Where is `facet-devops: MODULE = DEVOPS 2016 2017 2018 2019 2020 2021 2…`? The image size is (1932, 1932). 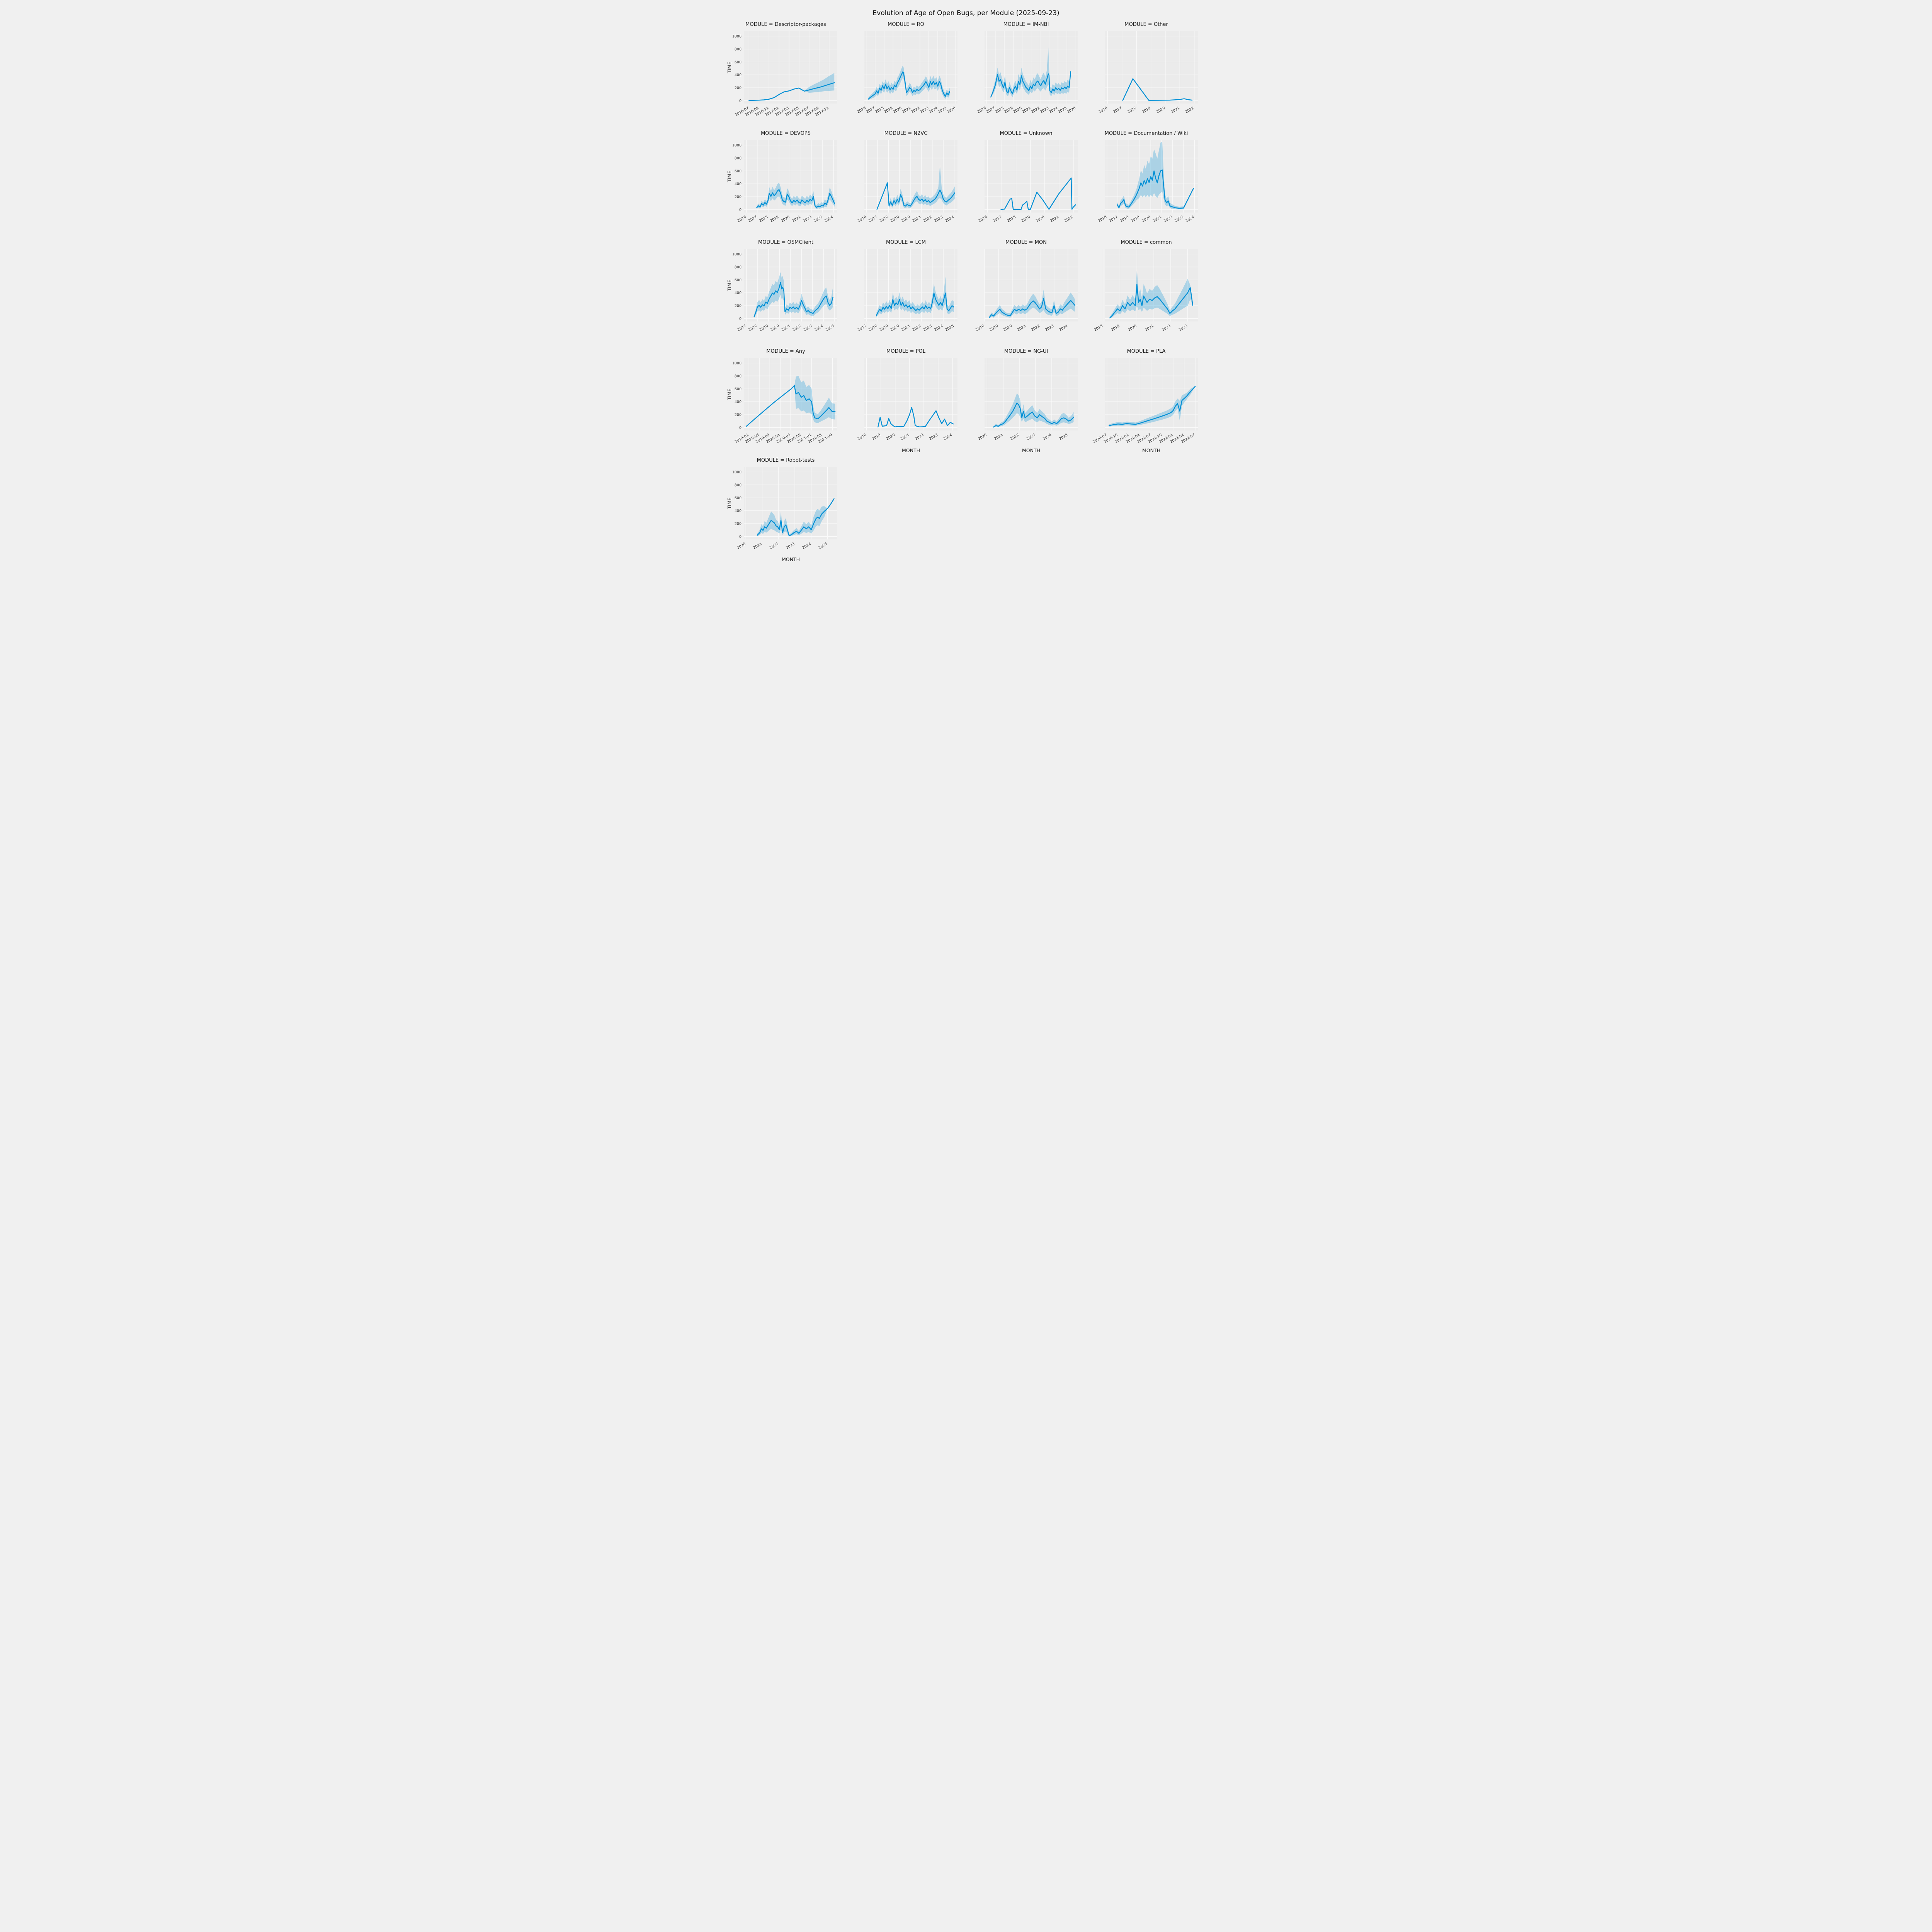
facet-devops: MODULE = DEVOPS 2016 2017 2018 2019 2020 2021 2… is located at coordinates (786, 183).